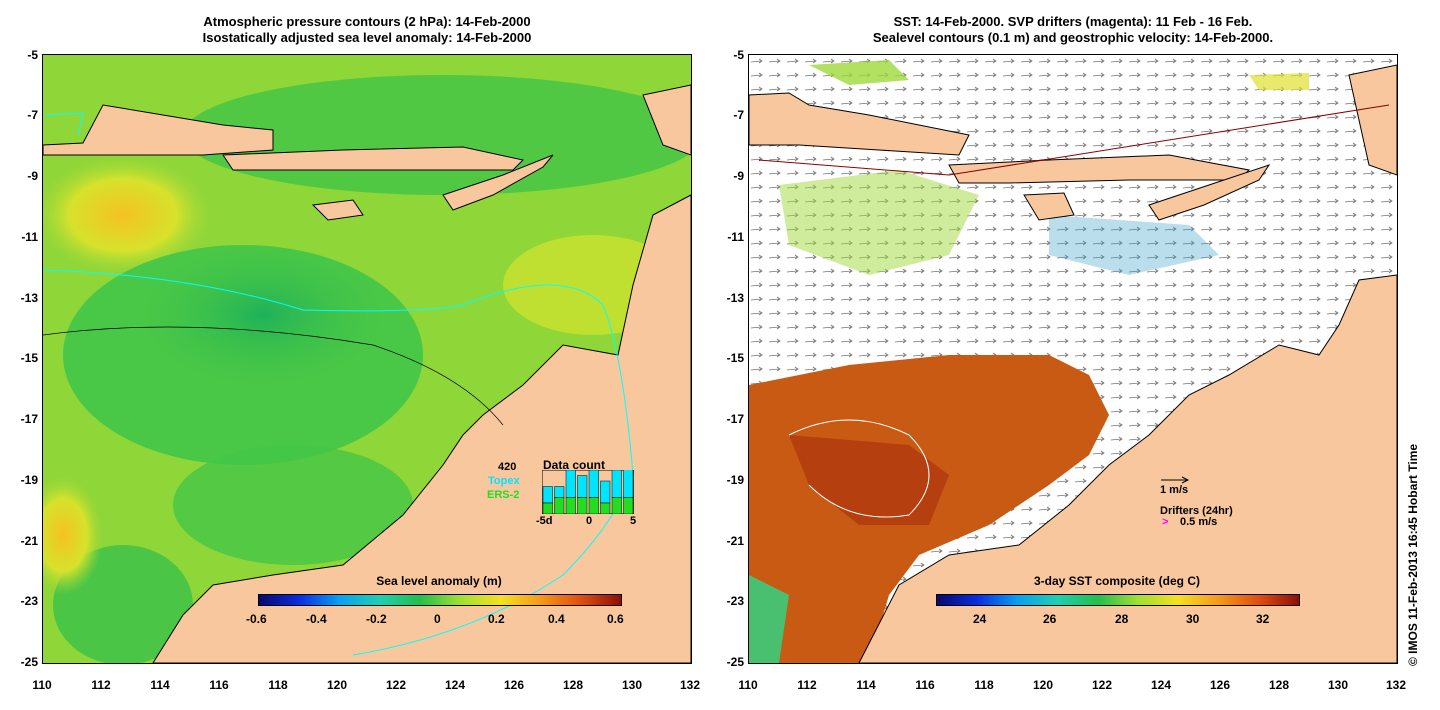 This screenshot has height=710, width=1440. What do you see at coordinates (735, 237) in the screenshot?
I see `right-y-tick: -11` at bounding box center [735, 237].